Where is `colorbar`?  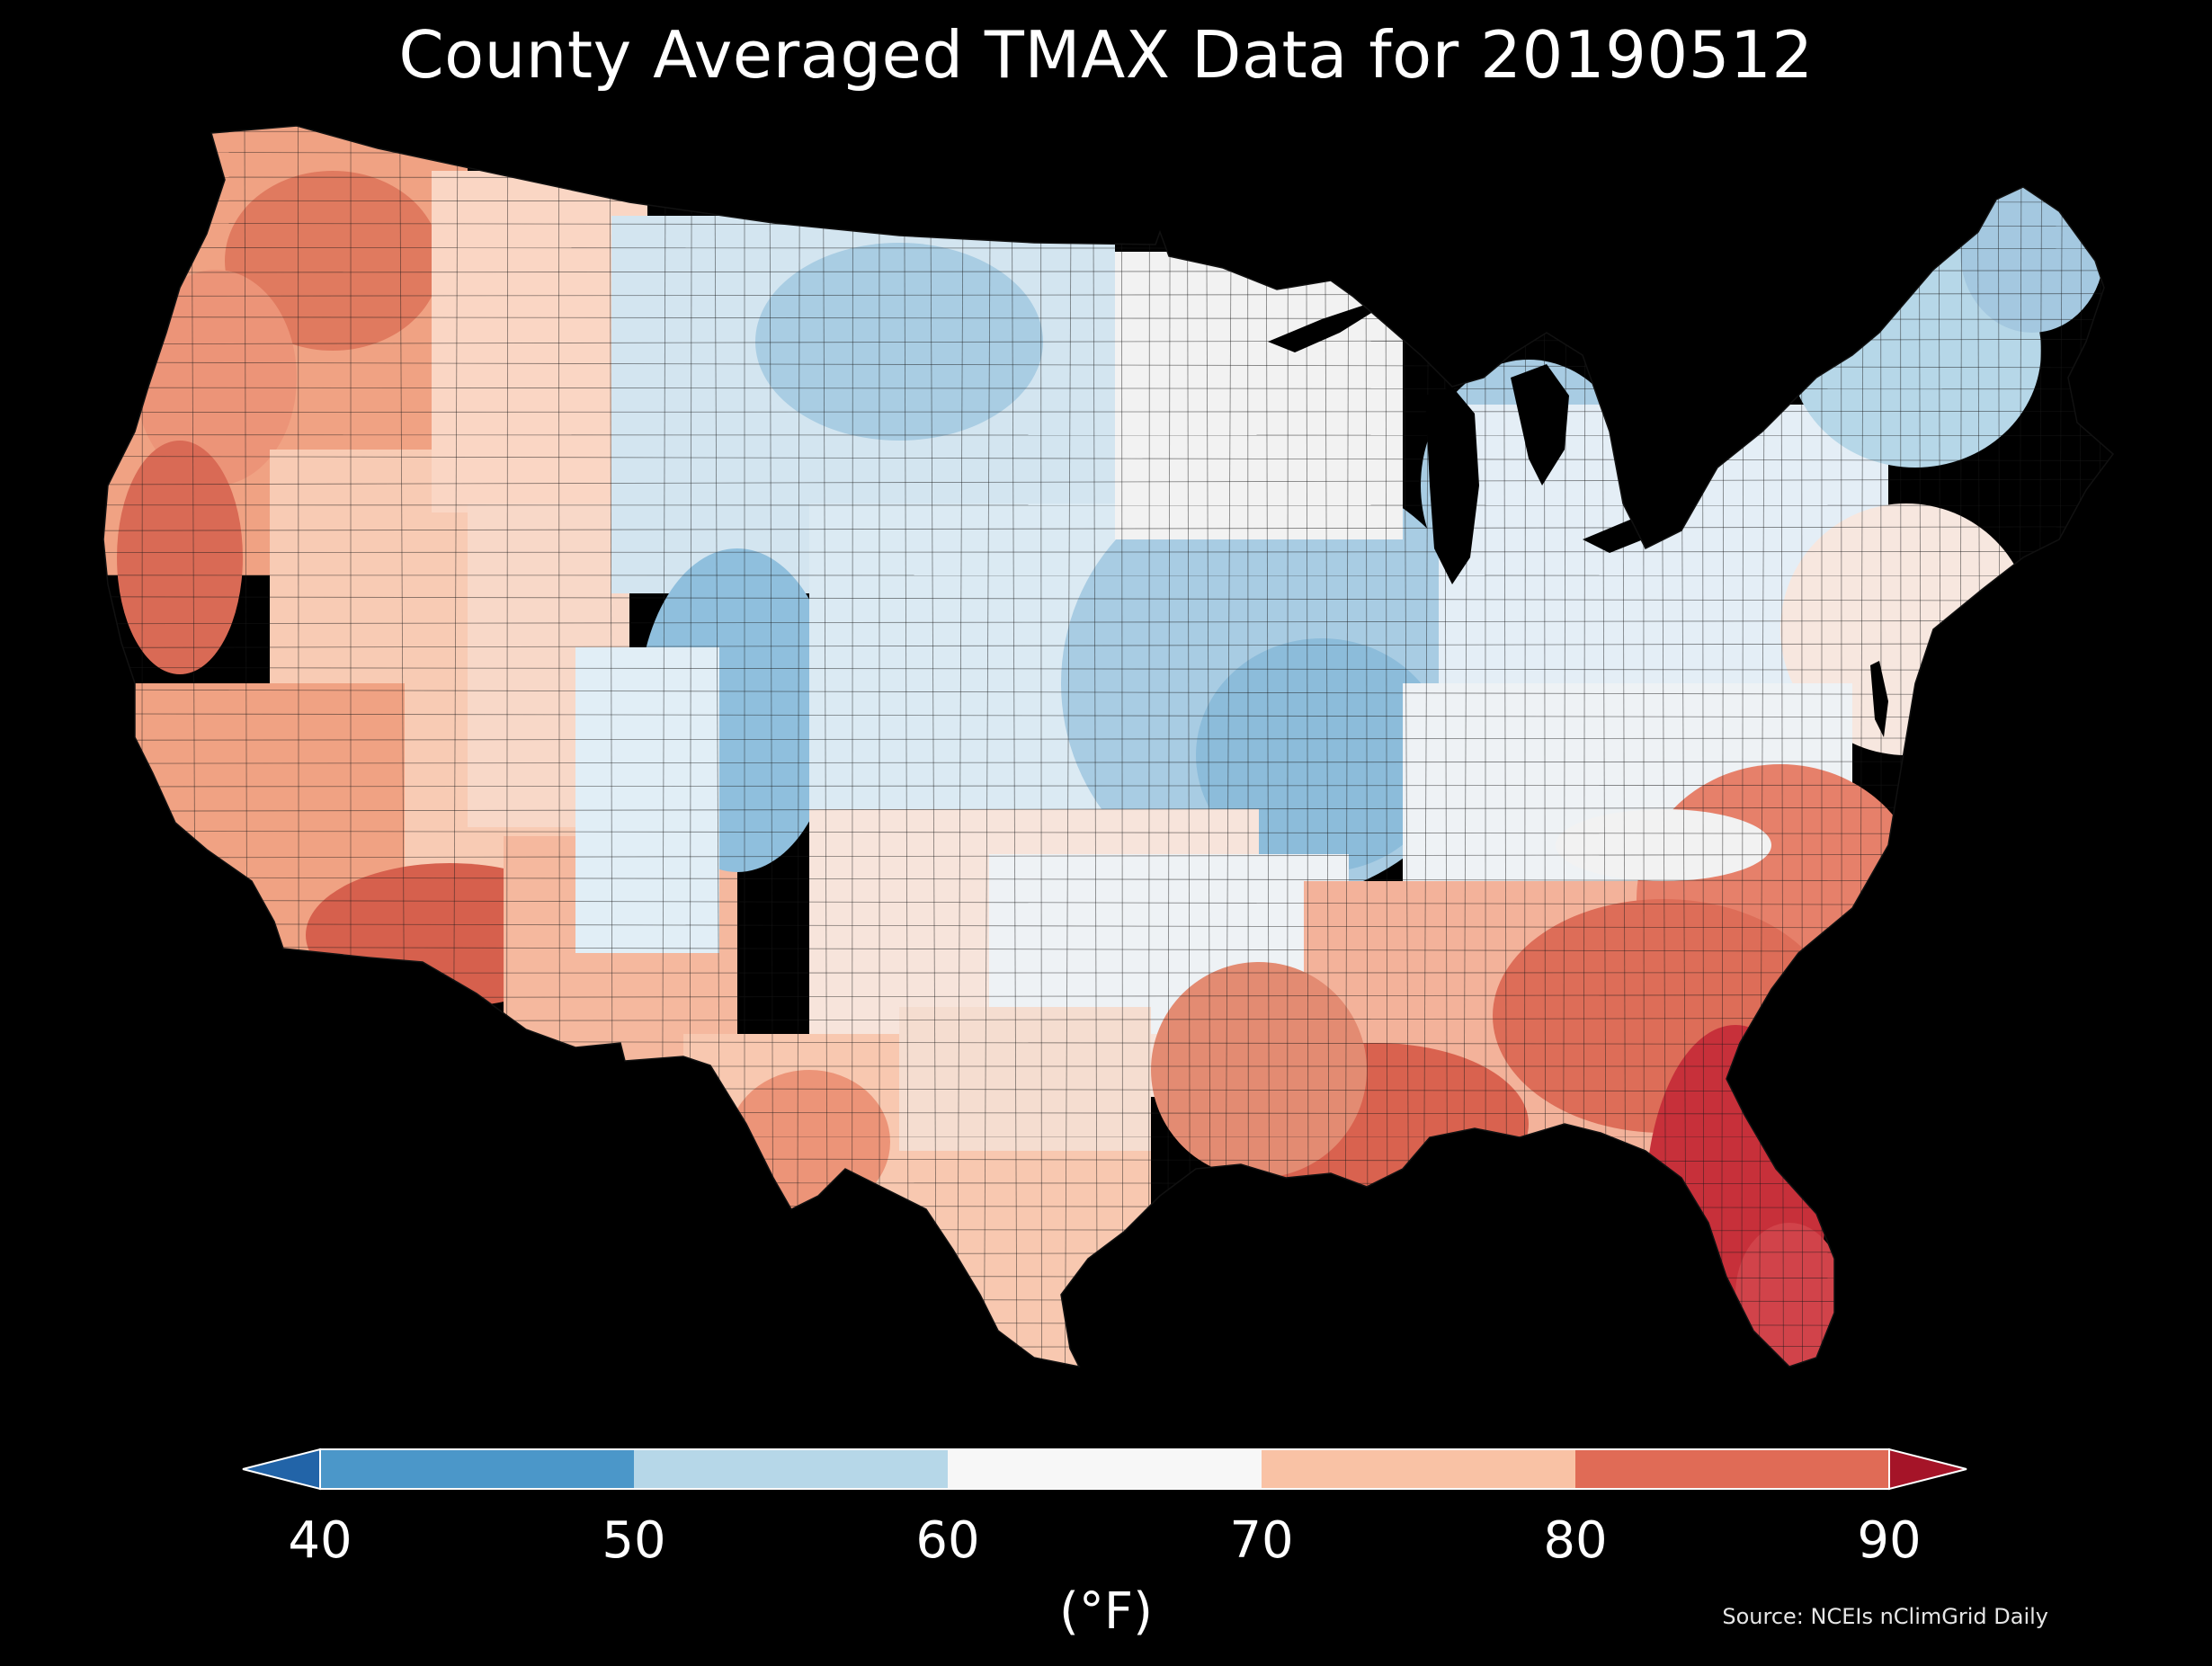 colorbar is located at coordinates (1106, 1511).